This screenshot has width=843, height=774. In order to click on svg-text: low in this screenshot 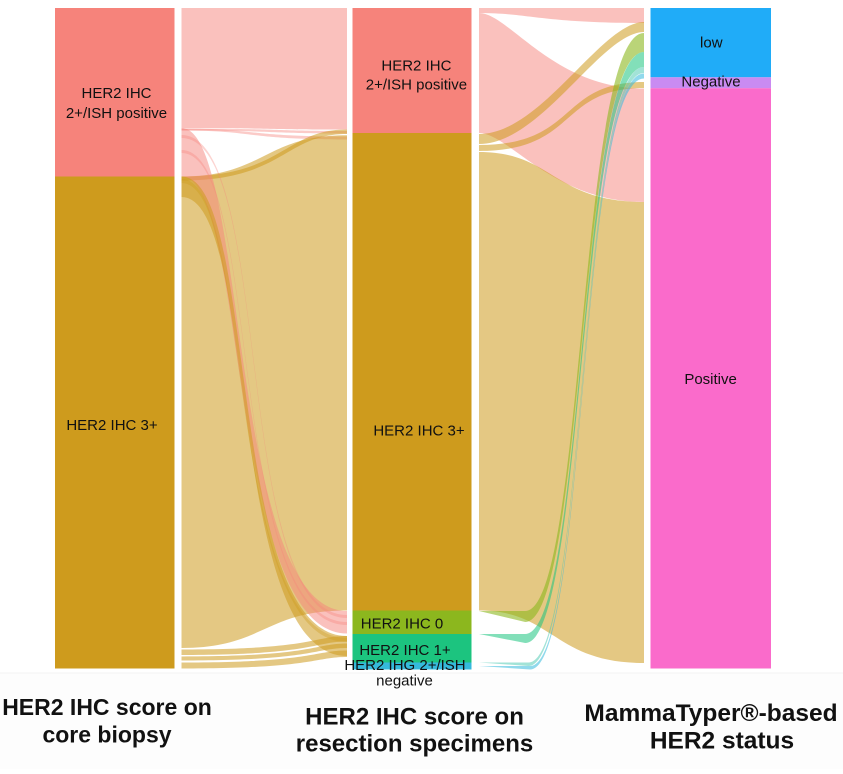, I will do `click(711, 43)`.